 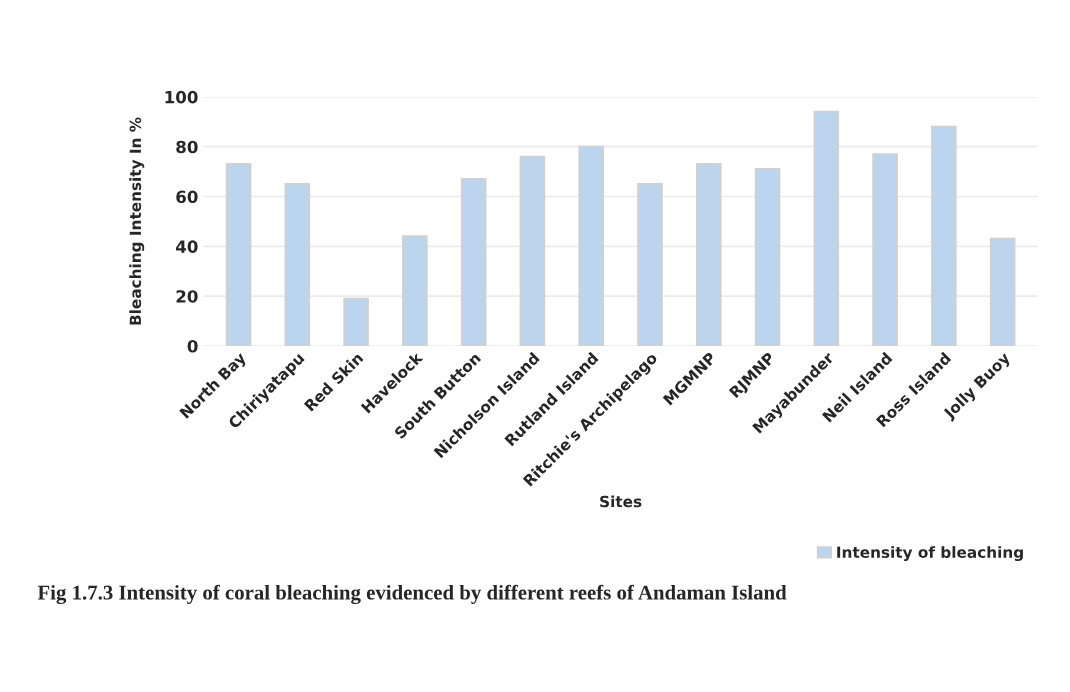 What do you see at coordinates (412, 594) in the screenshot?
I see `caption: Fig 1.7.3 Intensity of coral bleaching evidenced by different reefs of Andaman Island` at bounding box center [412, 594].